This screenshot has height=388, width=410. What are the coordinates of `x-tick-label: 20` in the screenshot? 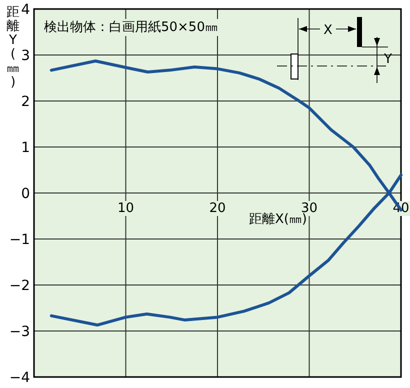 It's located at (217, 208).